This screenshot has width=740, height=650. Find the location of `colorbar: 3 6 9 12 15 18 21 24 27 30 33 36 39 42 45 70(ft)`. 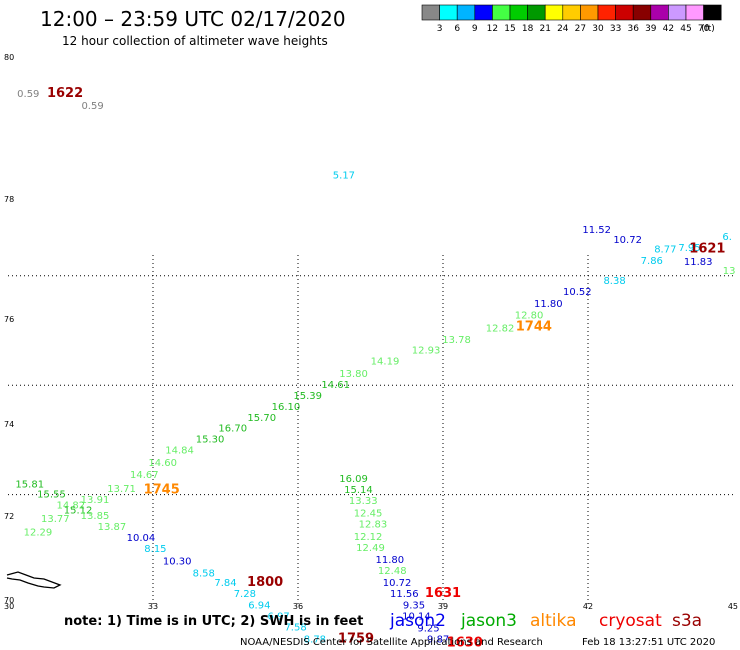

colorbar: 3 6 9 12 15 18 21 24 27 30 33 36 39 42 45 70(ft) is located at coordinates (571, 19).